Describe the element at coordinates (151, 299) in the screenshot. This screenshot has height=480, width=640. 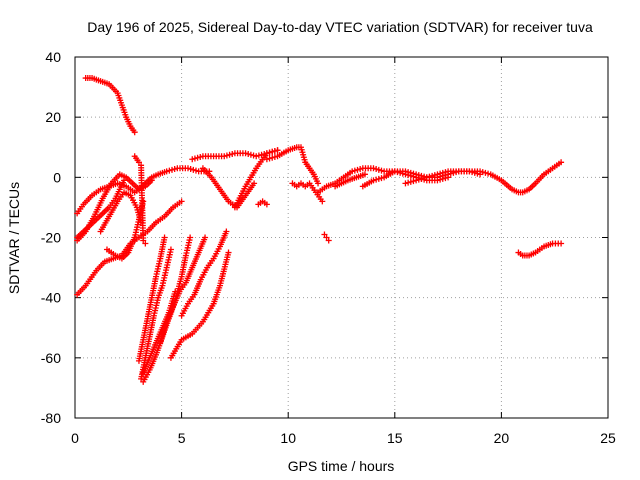
I see `series-arc8` at that location.